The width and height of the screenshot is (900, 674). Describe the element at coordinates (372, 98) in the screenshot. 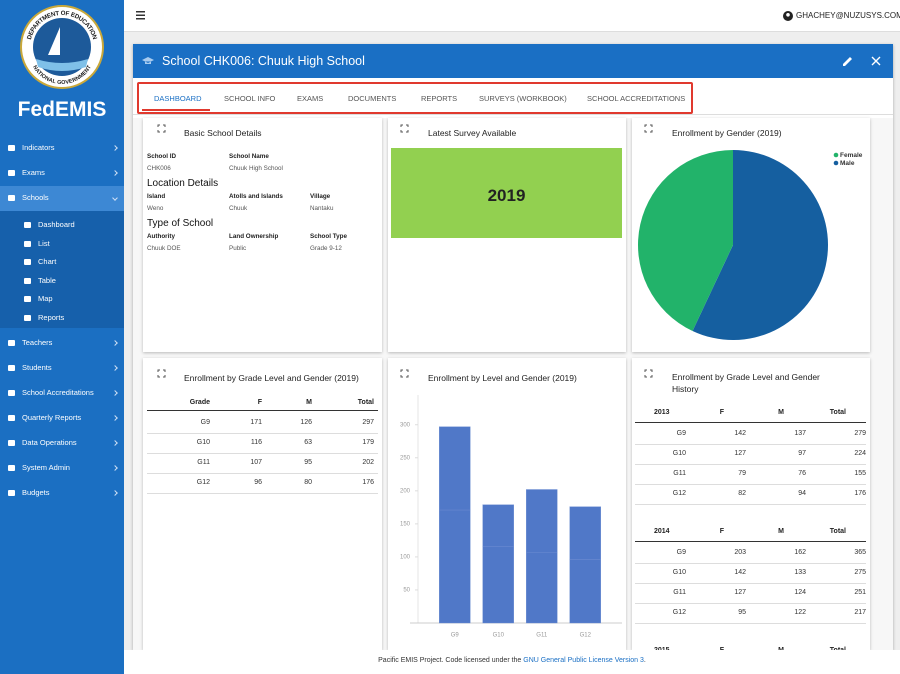

I see `tab: DOCUMENTS` at that location.